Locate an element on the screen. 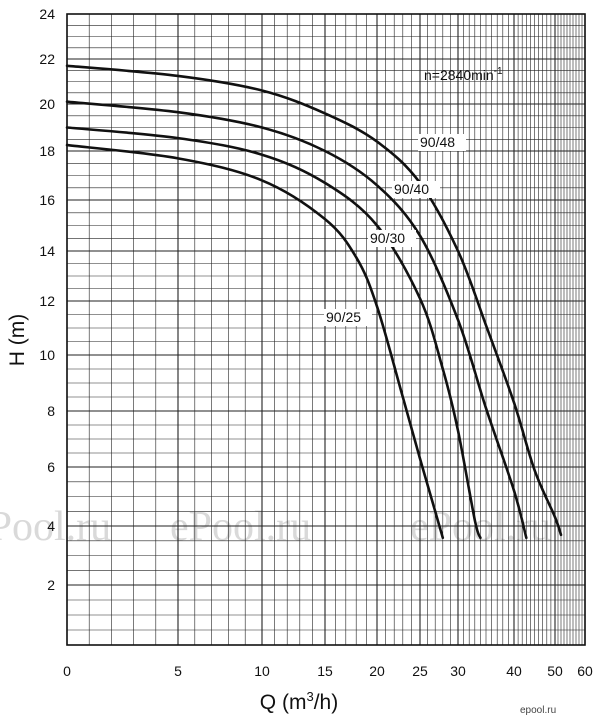 The width and height of the screenshot is (598, 719). x-axis-title-main: Q (m is located at coordinates (283, 702).